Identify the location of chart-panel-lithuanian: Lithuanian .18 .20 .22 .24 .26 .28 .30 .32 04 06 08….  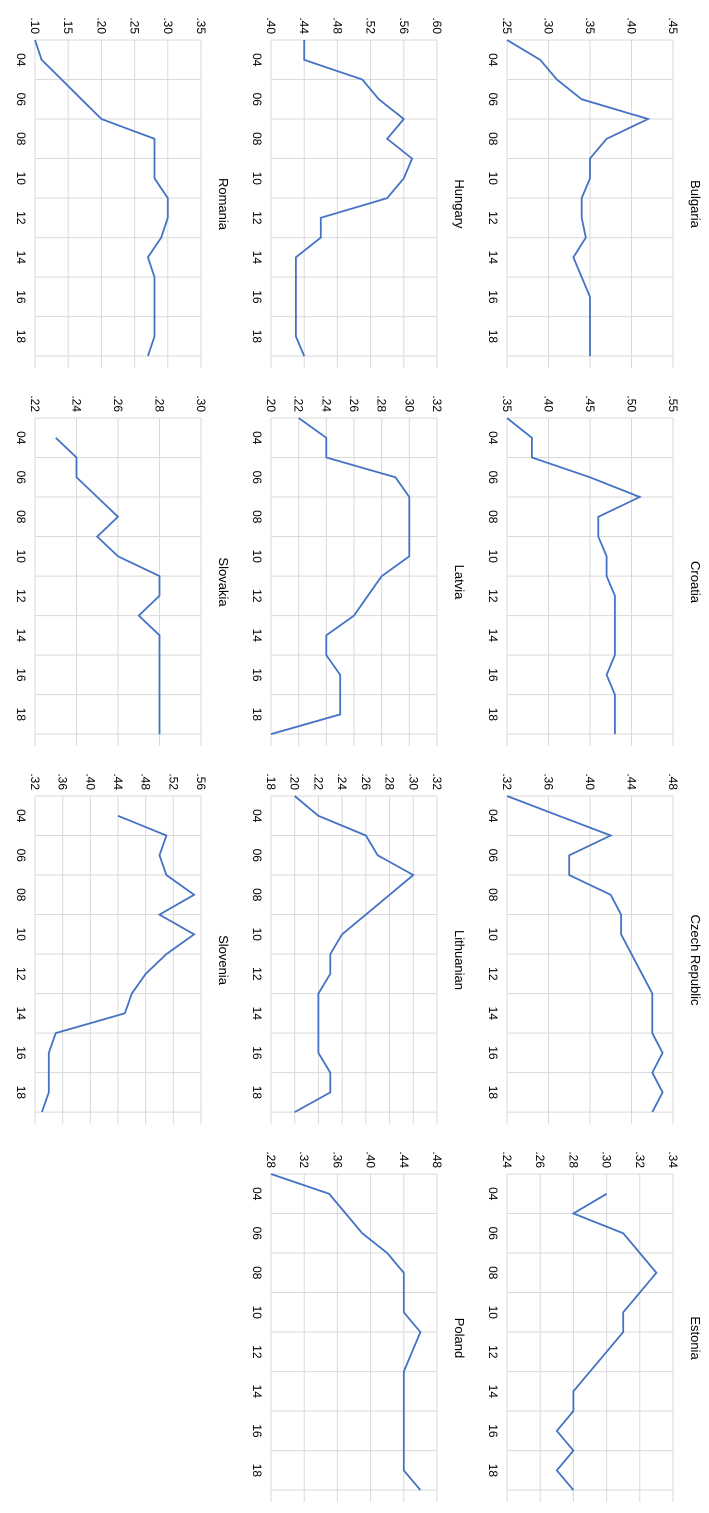
(355, 945).